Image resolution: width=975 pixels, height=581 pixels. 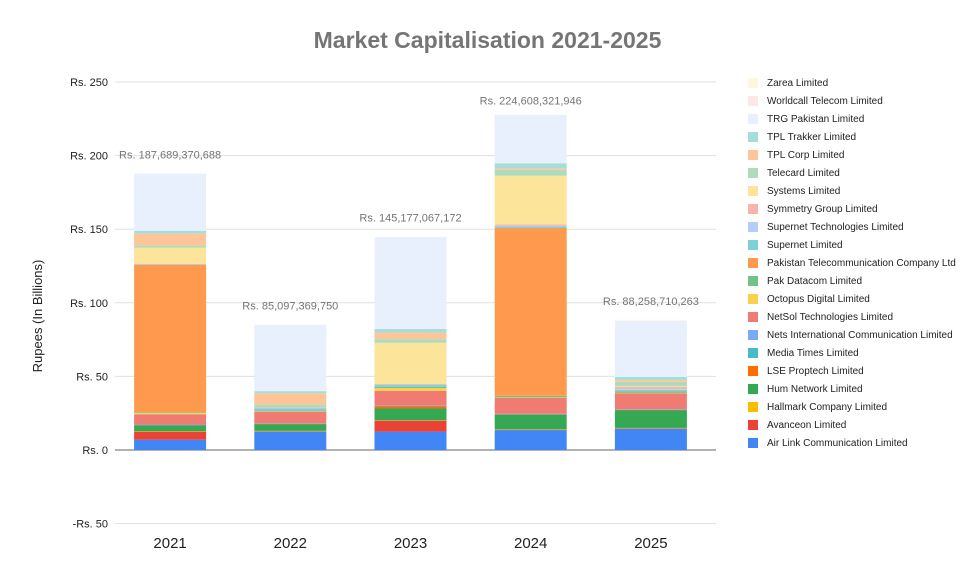 I want to click on legend-item: NetSol Technologies Limited, so click(x=852, y=317).